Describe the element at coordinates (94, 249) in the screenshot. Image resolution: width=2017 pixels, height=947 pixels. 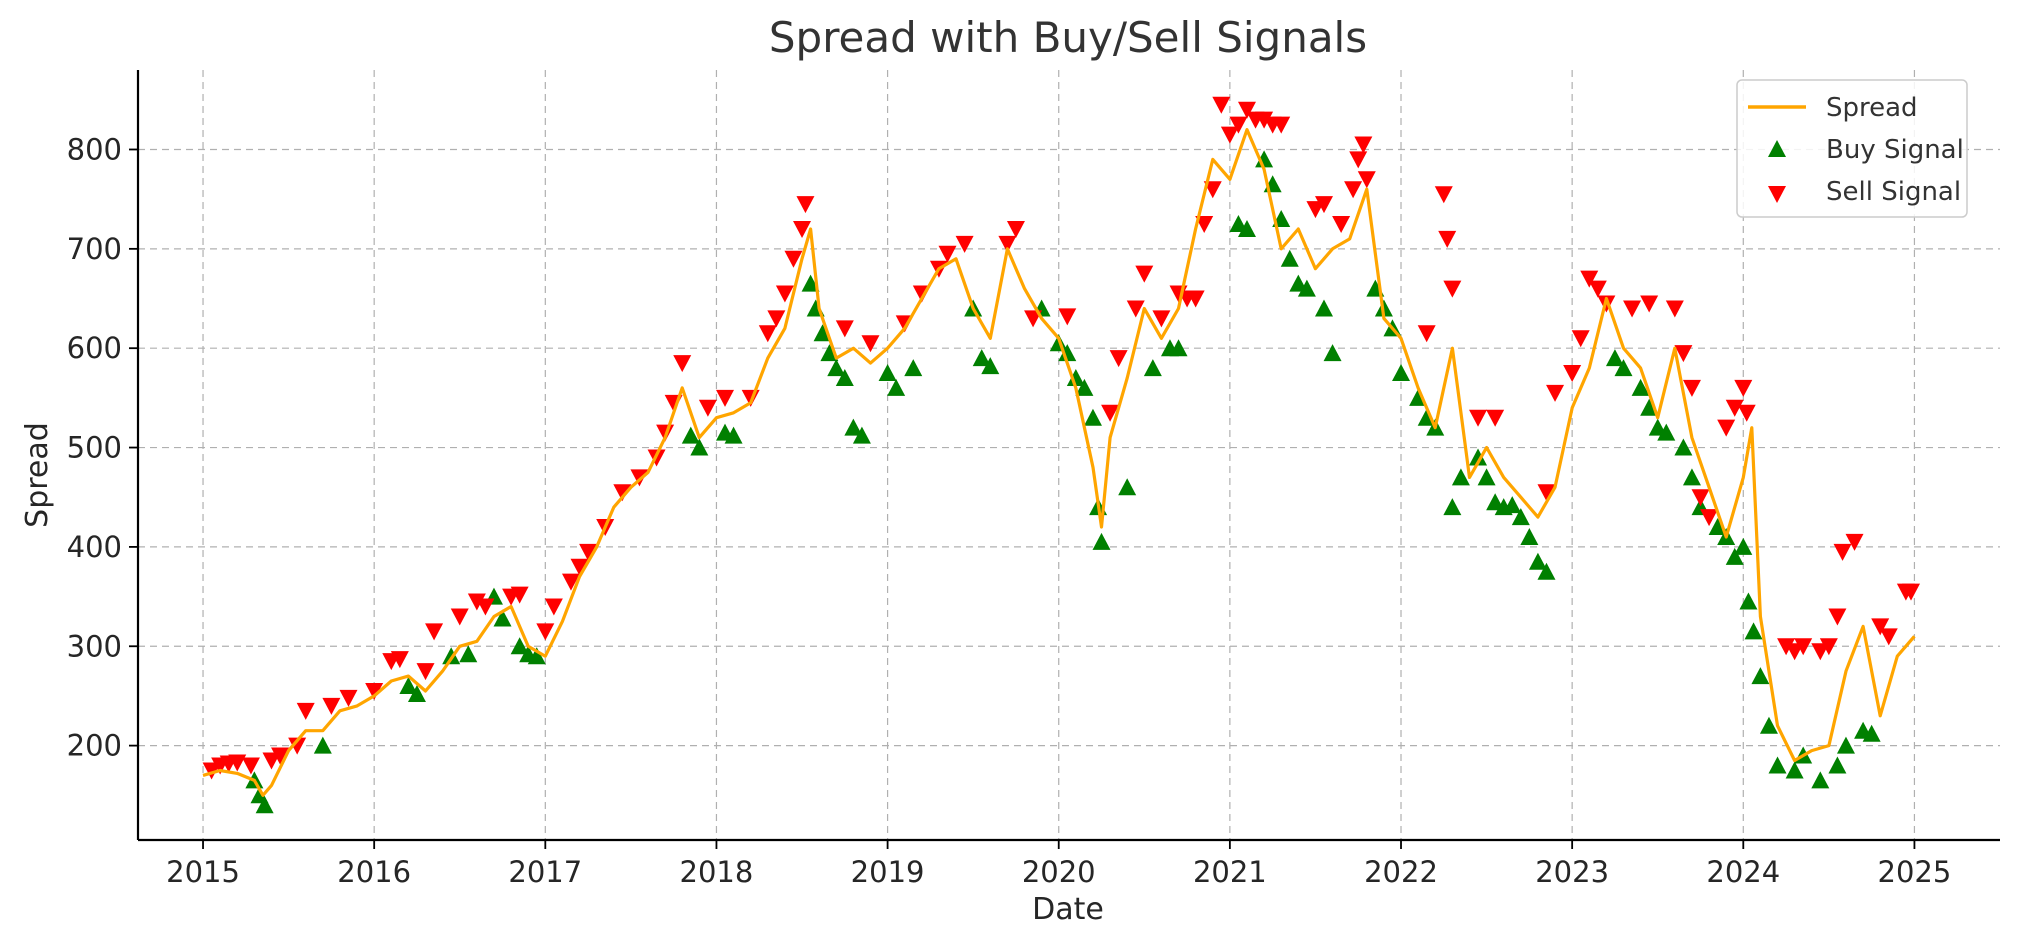
I see `y-tick-label: 700` at that location.